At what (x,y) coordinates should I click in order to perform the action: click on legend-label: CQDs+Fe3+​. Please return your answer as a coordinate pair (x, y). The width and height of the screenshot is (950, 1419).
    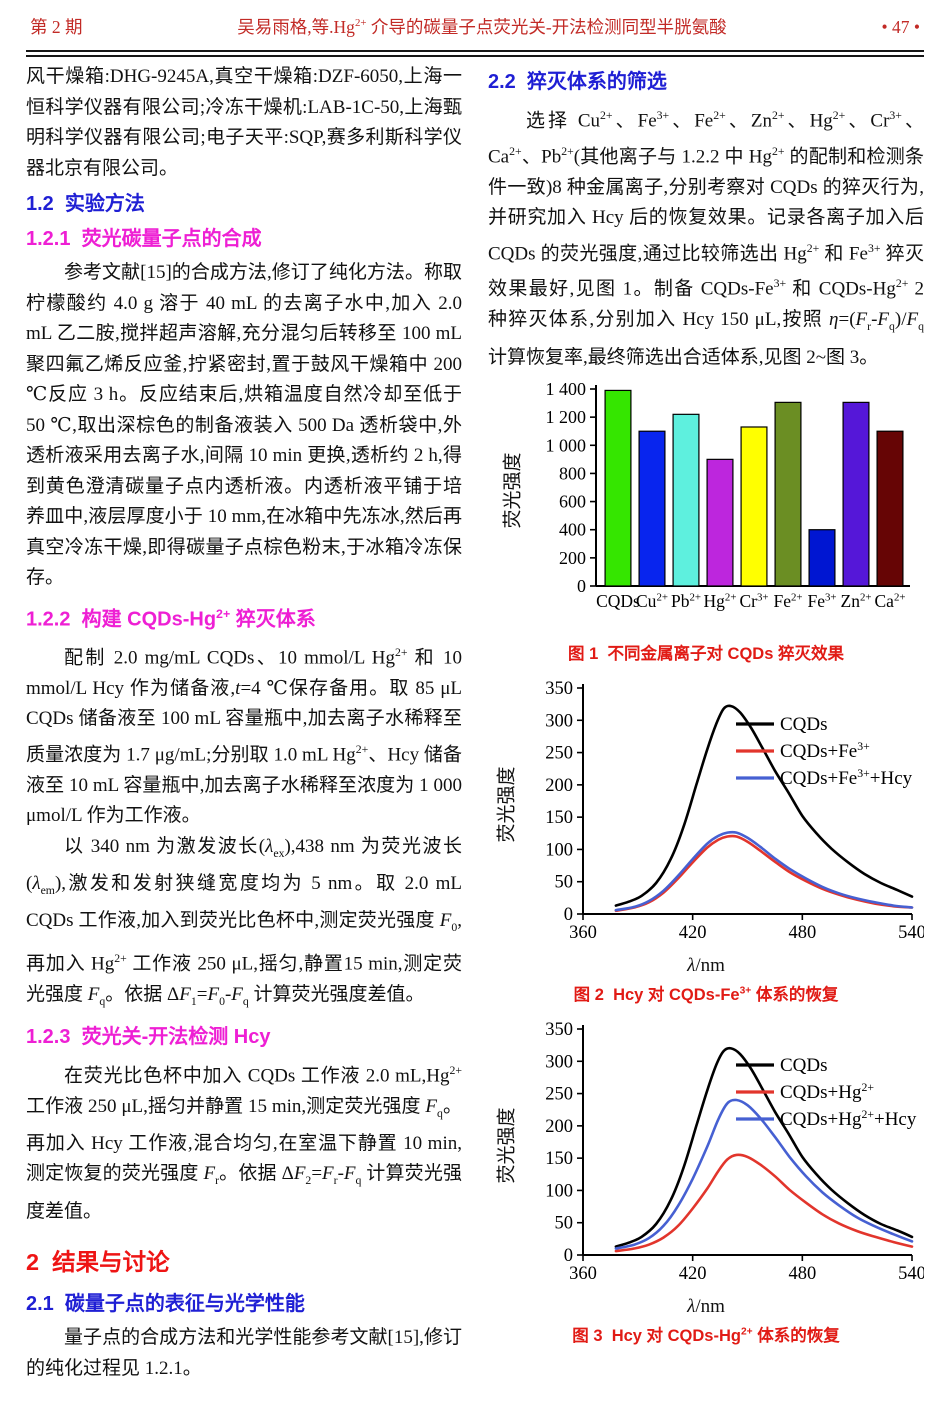
    Looking at the image, I should click on (825, 751).